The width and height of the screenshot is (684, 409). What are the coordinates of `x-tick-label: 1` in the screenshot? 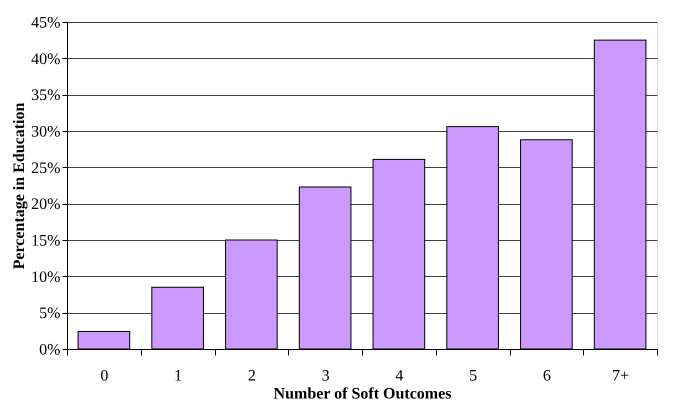 It's located at (178, 376).